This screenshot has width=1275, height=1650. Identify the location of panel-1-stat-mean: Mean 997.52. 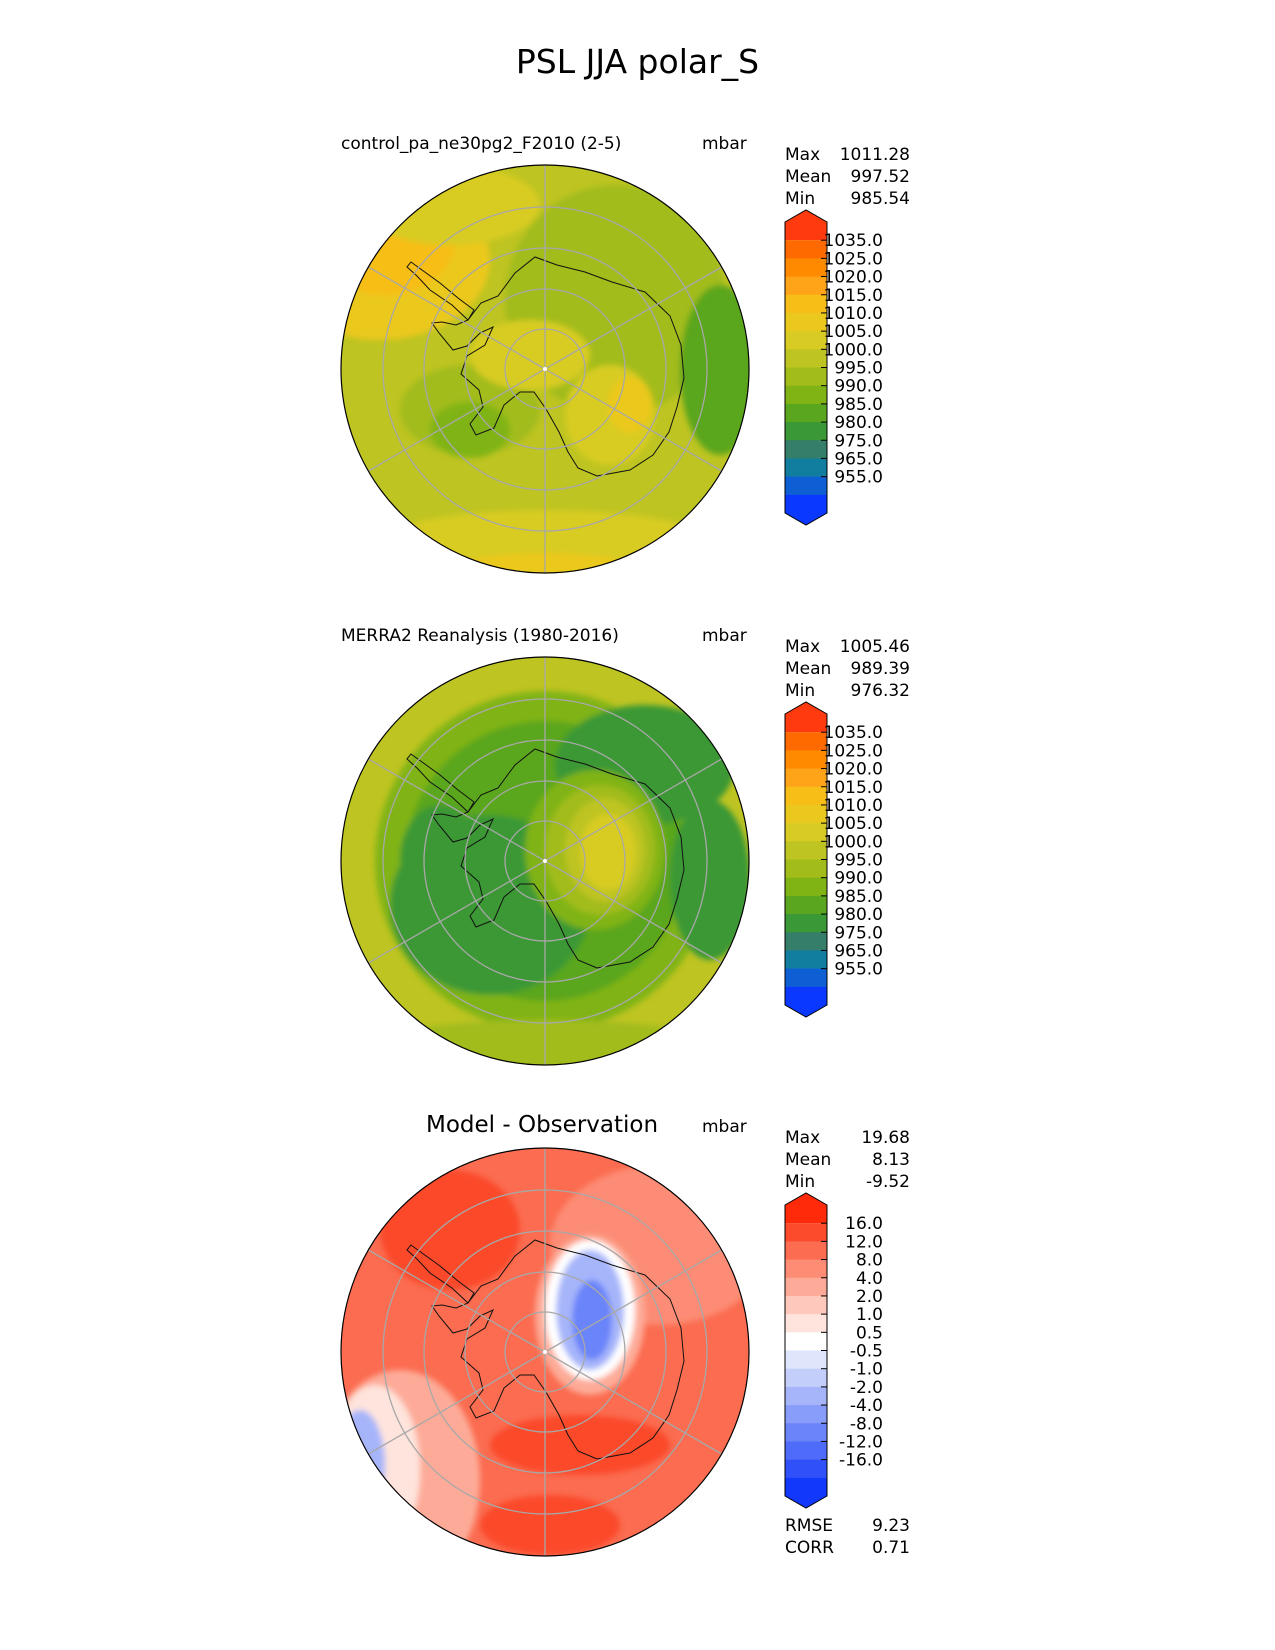
(847, 178).